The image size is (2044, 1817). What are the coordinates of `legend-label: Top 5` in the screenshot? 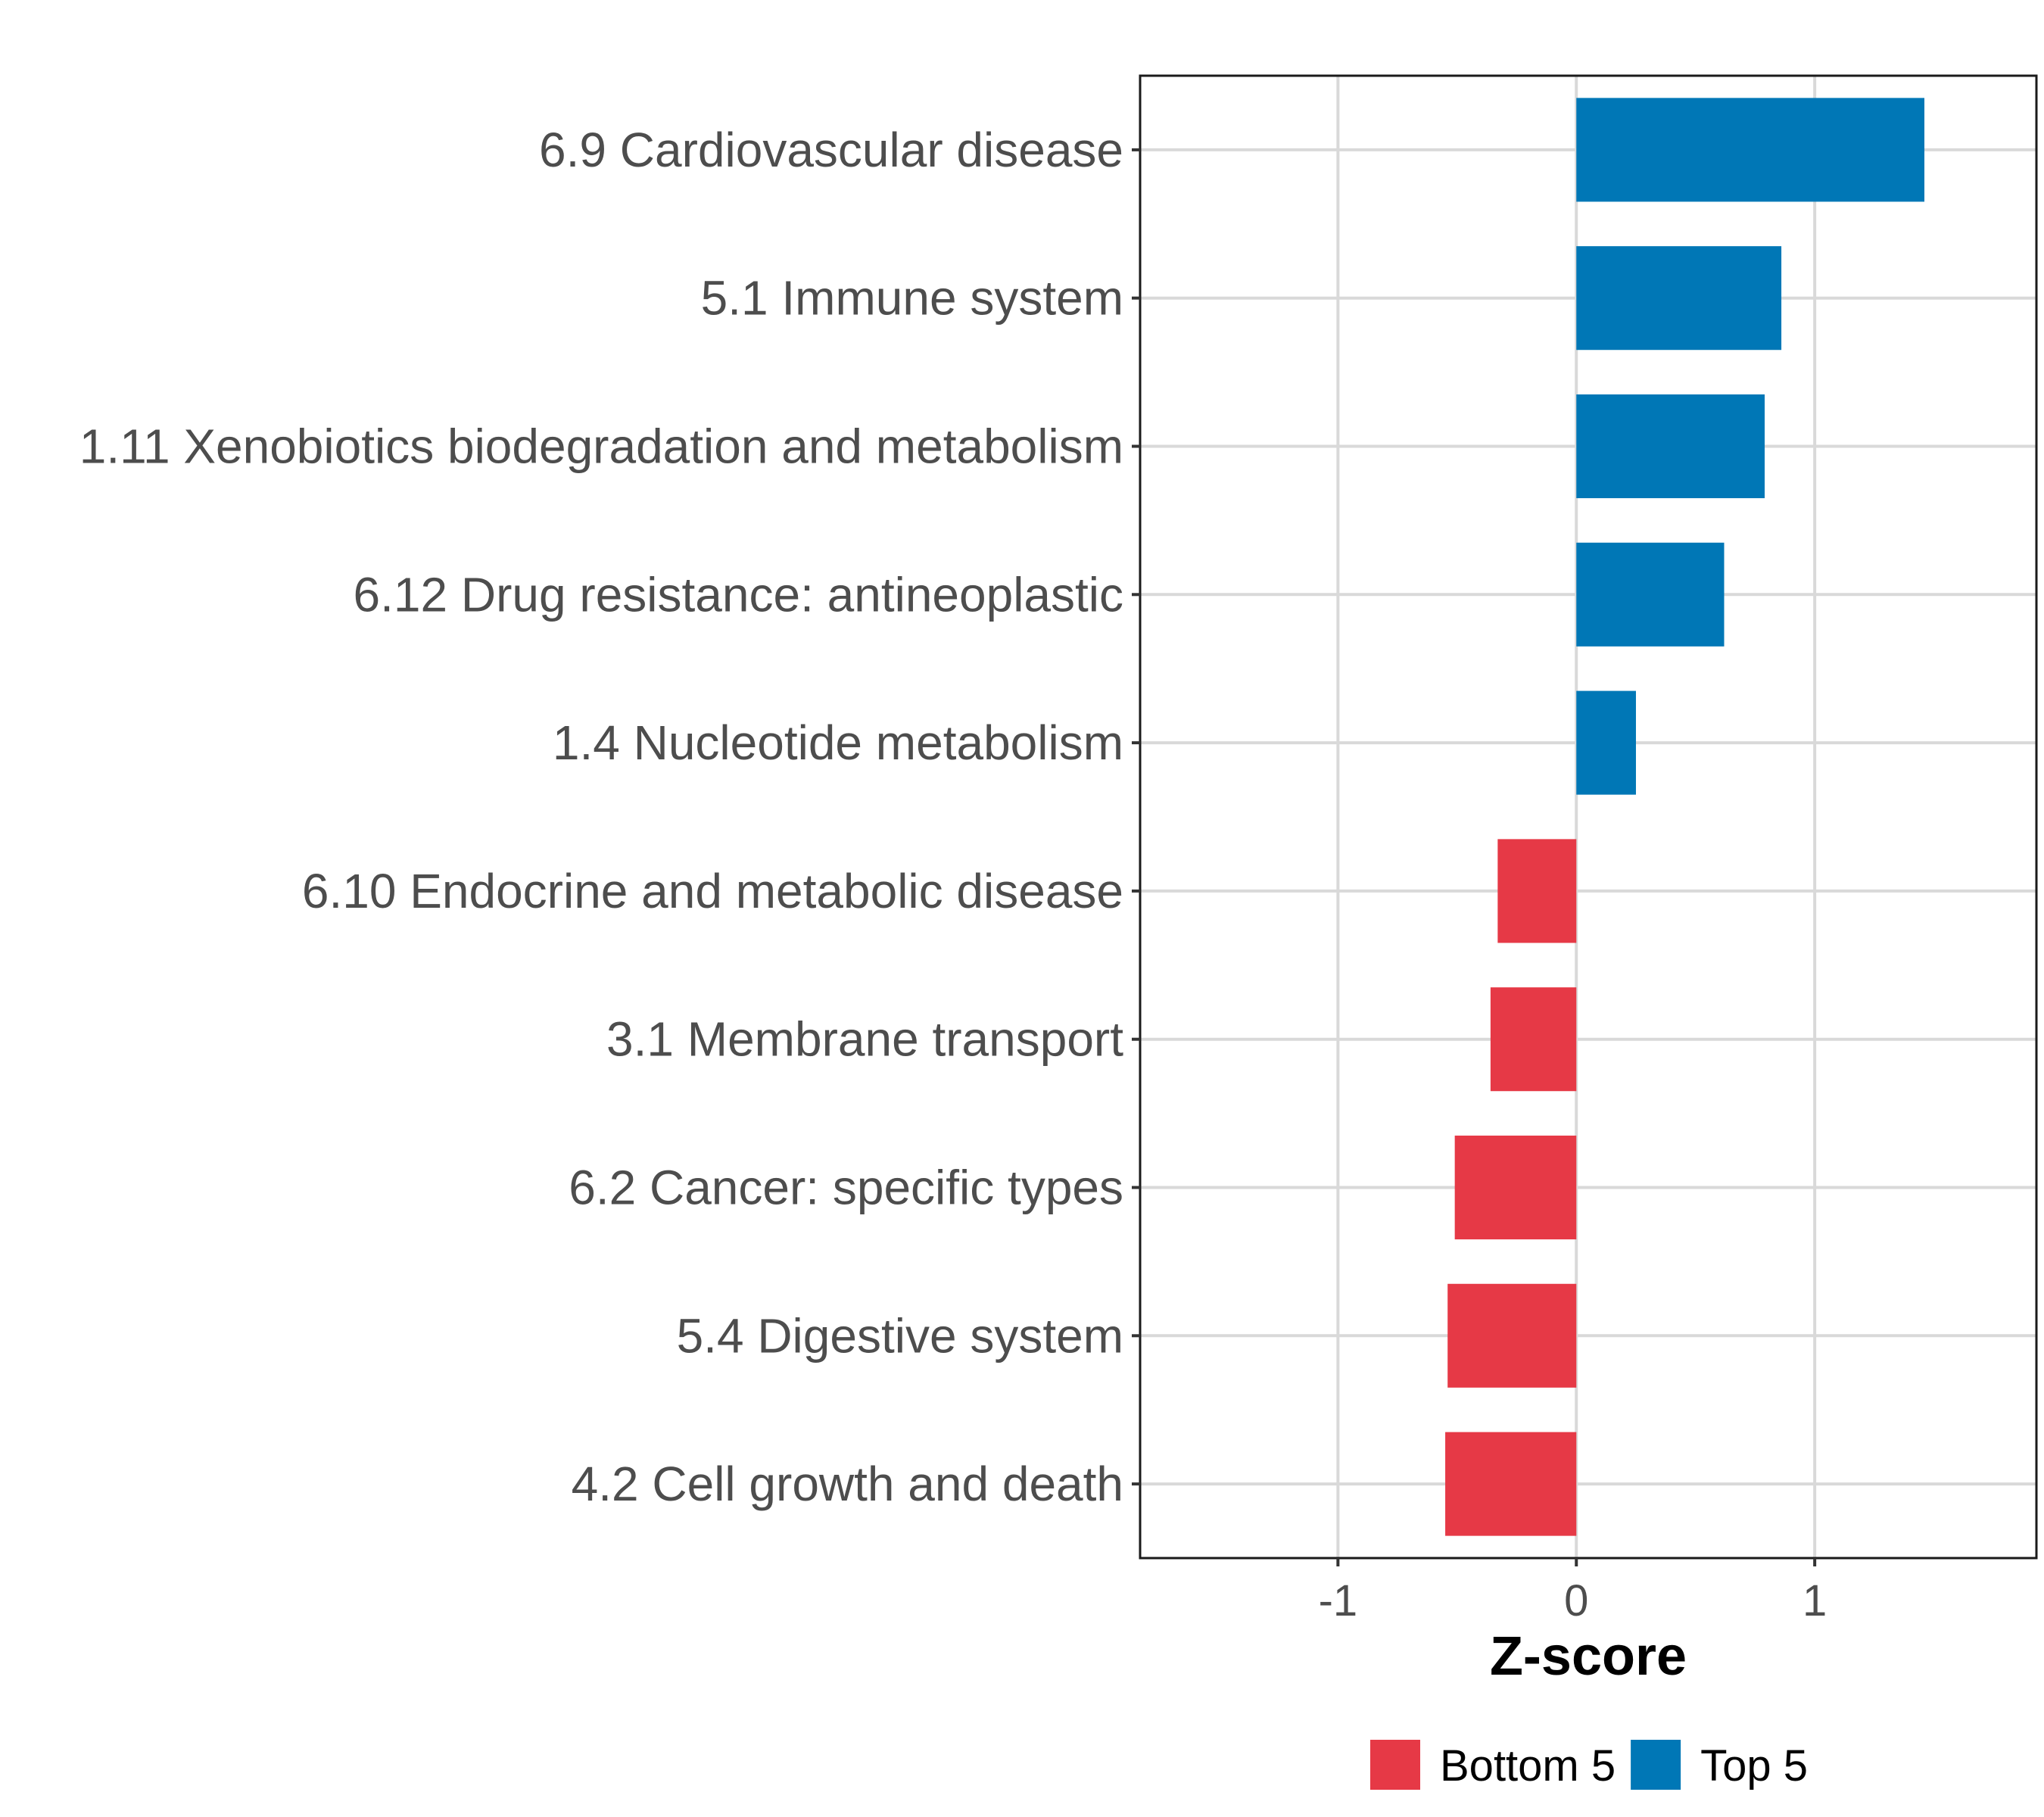 It's located at (1754, 1766).